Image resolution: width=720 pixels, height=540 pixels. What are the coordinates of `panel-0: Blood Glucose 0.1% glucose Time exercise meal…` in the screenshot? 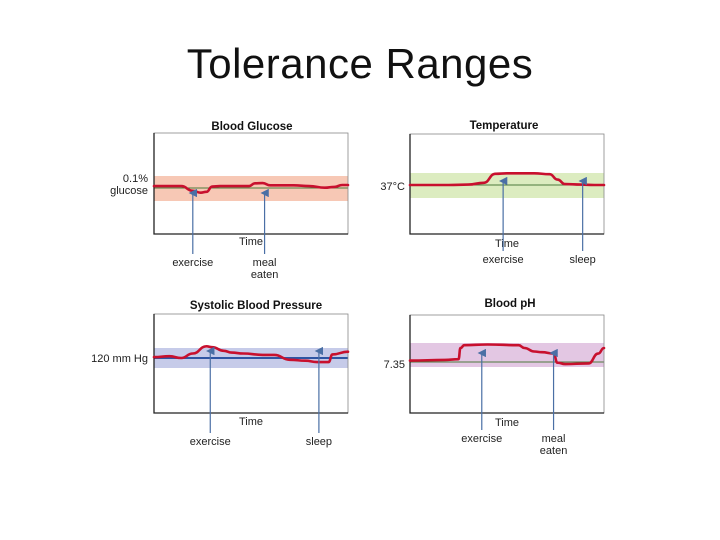 It's located at (230, 201).